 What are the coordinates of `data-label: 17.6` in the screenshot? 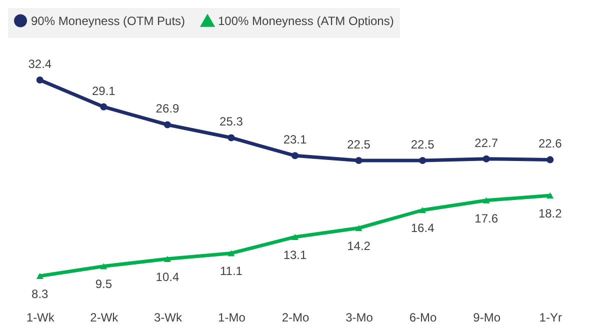 It's located at (486, 218).